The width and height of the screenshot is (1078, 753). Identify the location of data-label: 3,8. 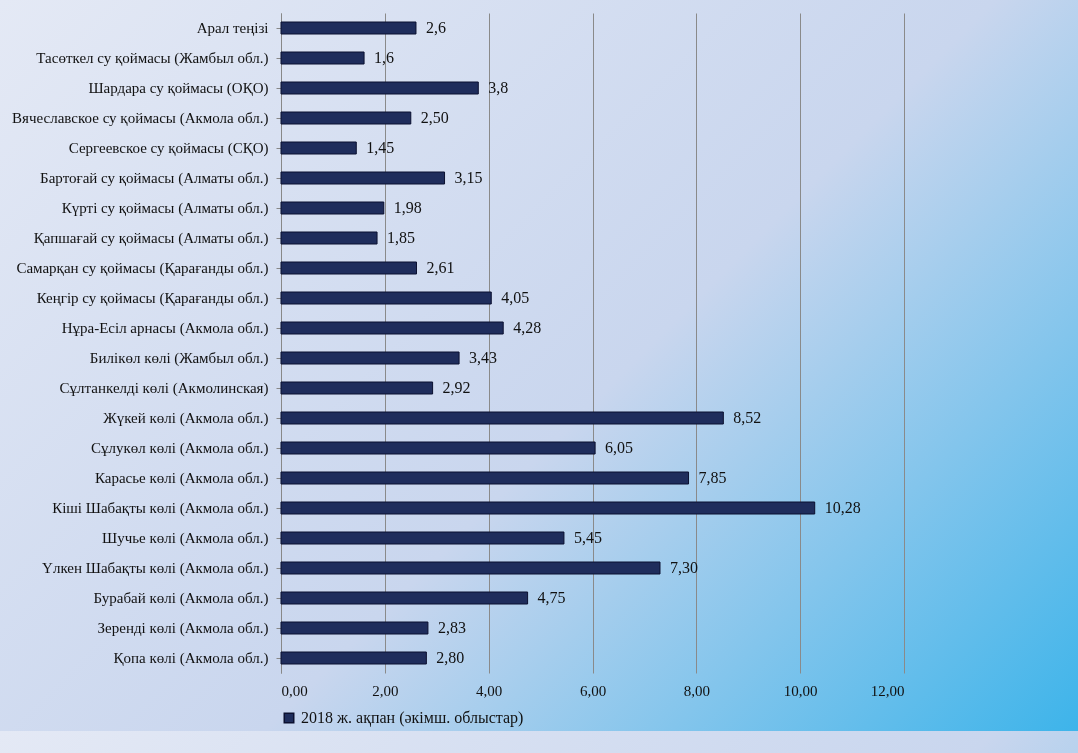
(498, 87).